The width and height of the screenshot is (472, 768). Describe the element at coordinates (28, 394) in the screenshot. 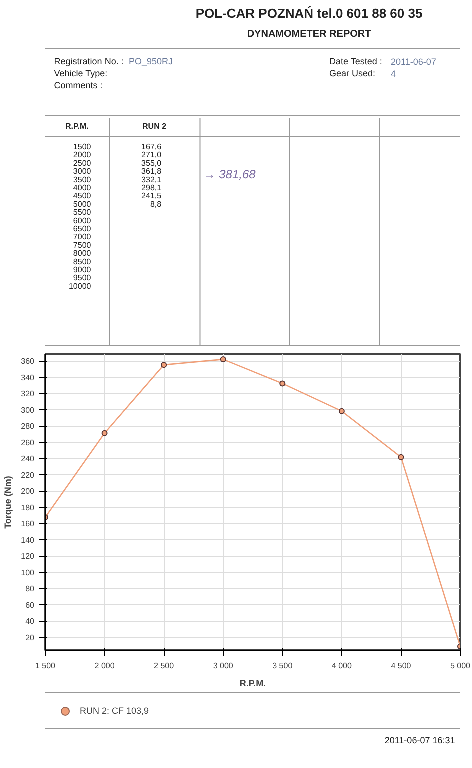

I see `y-tick-label: 320` at that location.